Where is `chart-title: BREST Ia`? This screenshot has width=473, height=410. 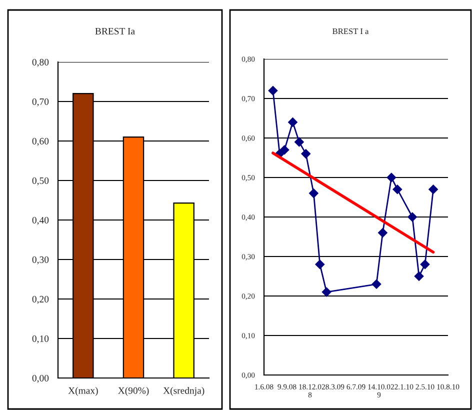
chart-title: BREST Ia is located at coordinates (115, 31).